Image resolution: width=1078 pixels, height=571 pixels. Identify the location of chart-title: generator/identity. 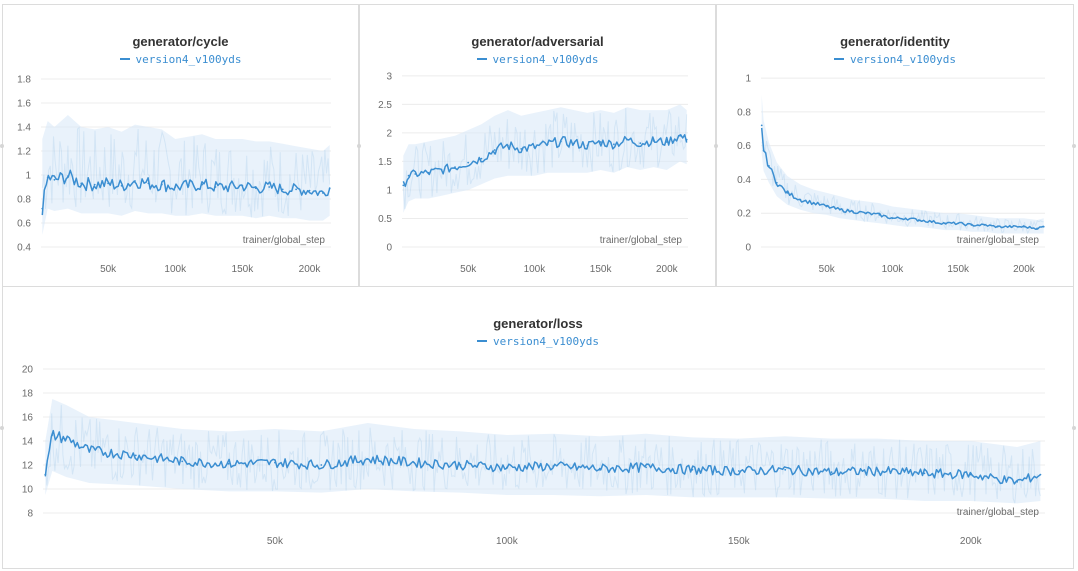
(895, 41).